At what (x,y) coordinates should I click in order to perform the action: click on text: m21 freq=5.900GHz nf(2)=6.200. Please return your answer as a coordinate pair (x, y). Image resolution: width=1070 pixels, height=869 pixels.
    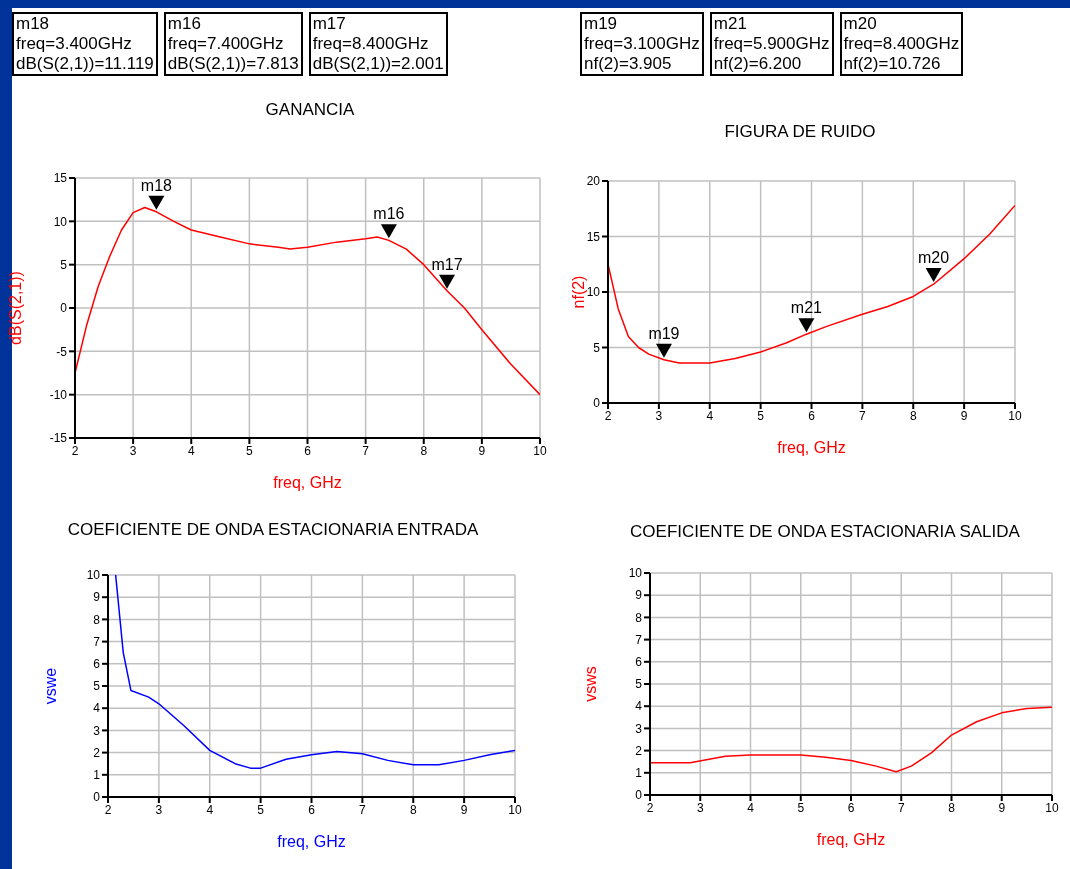
    Looking at the image, I should click on (771, 44).